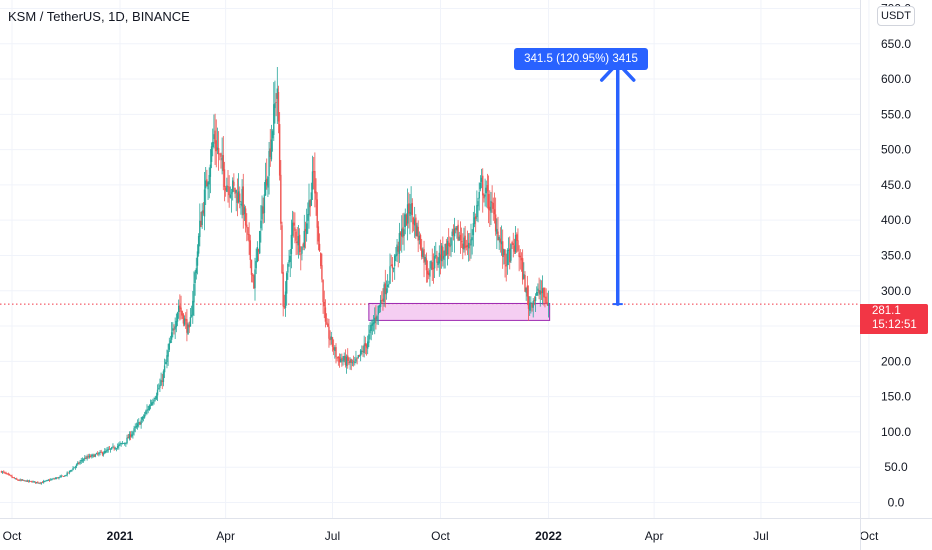  Describe the element at coordinates (896, 16) in the screenshot. I see `currency-unit-button: USDT` at that location.